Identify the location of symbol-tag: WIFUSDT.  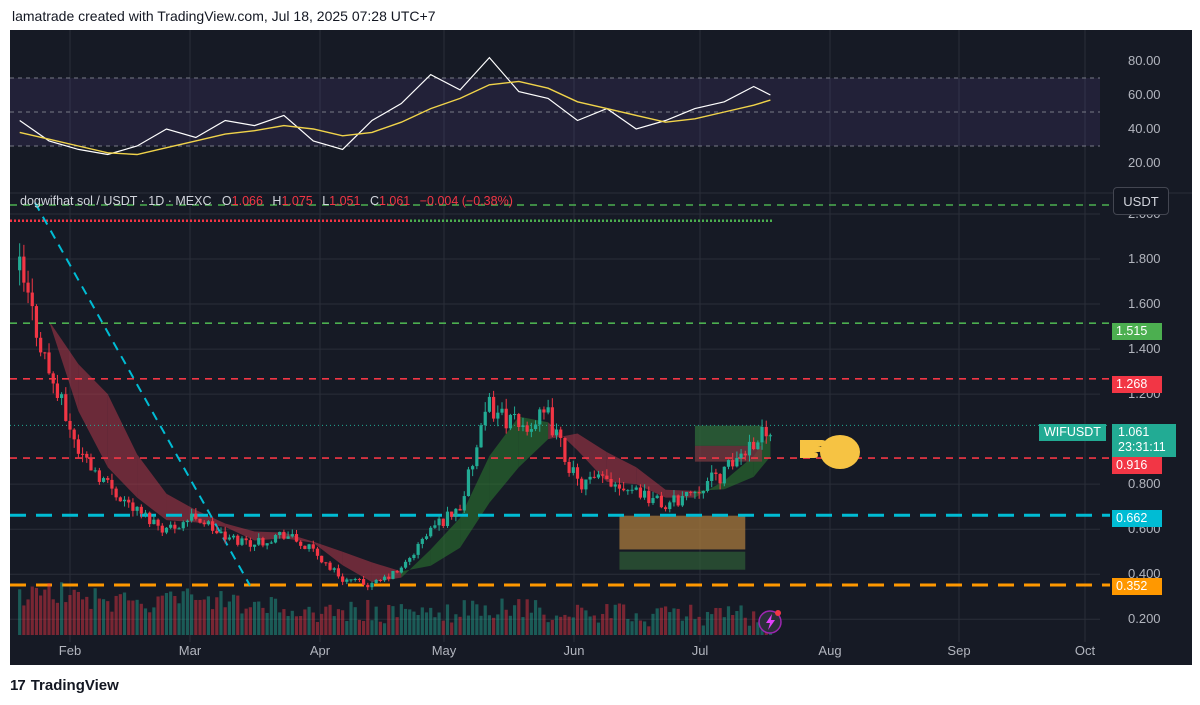
(1072, 432).